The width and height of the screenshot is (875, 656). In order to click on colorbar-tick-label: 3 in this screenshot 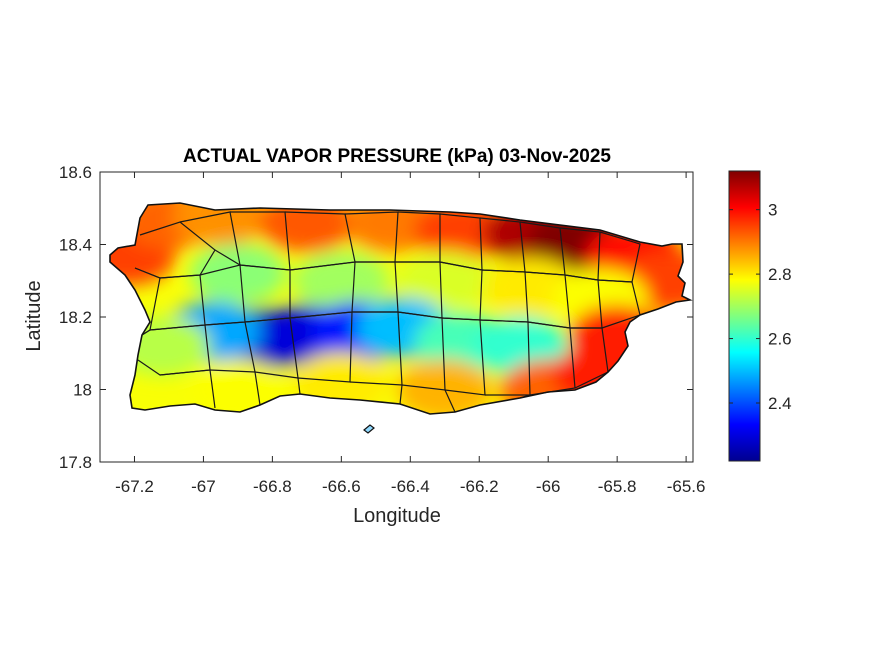, I will do `click(772, 210)`.